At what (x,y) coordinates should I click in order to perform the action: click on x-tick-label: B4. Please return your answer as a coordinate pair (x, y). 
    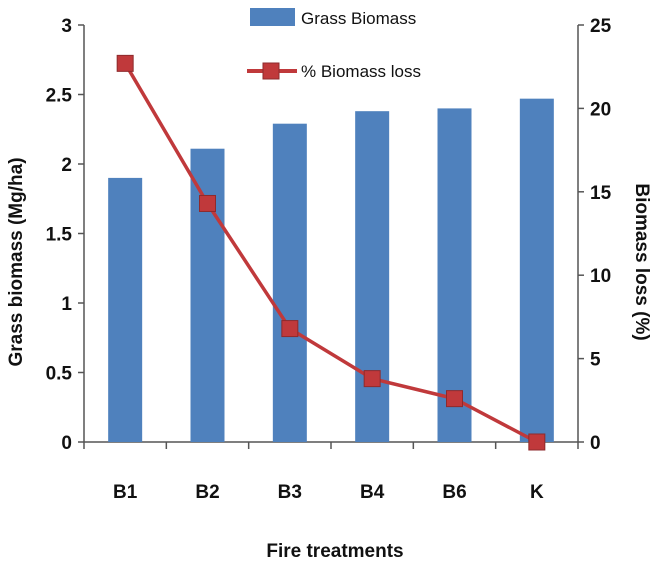
    Looking at the image, I should click on (372, 492).